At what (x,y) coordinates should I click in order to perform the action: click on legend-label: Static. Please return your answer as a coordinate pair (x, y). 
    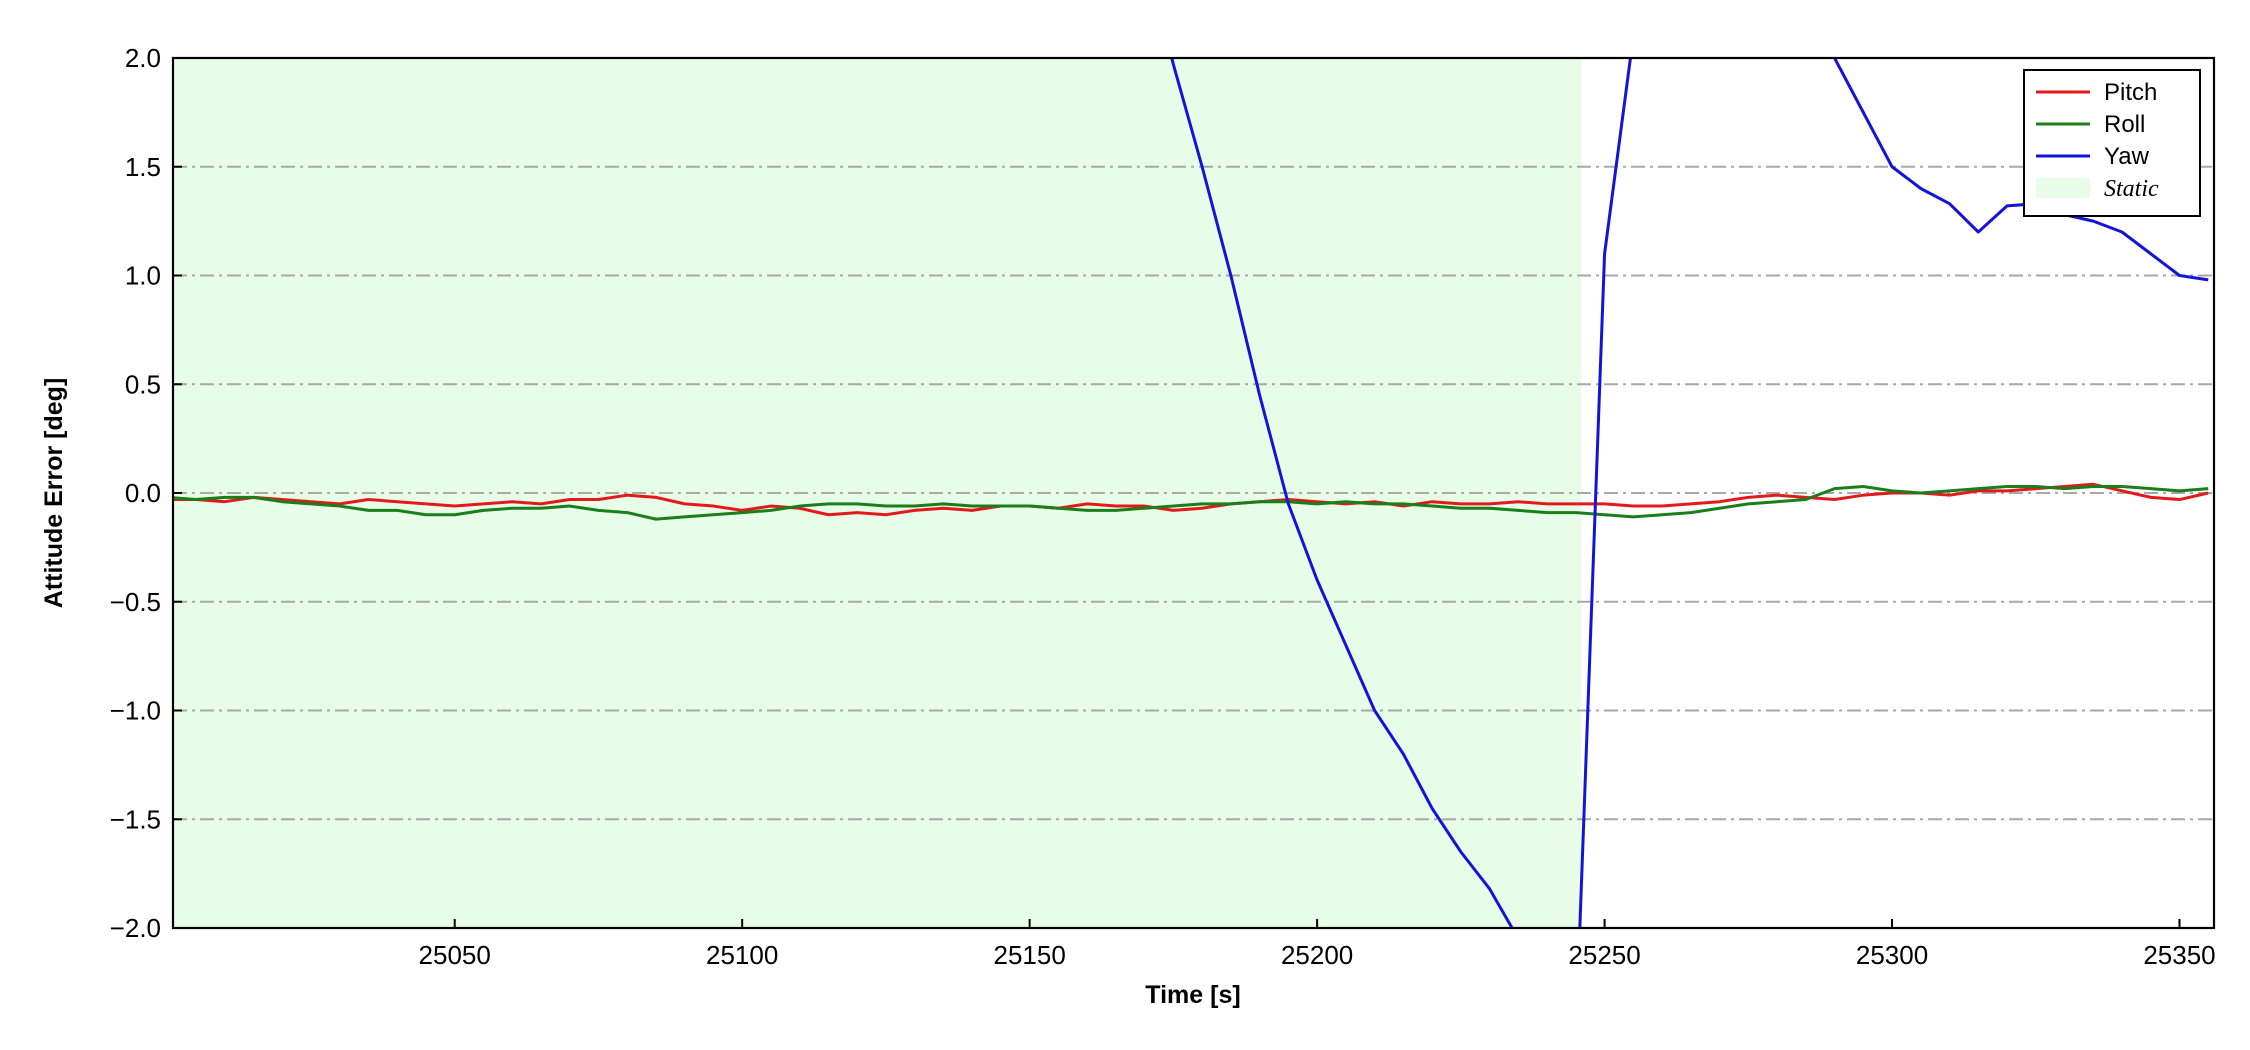
    Looking at the image, I should click on (2131, 189).